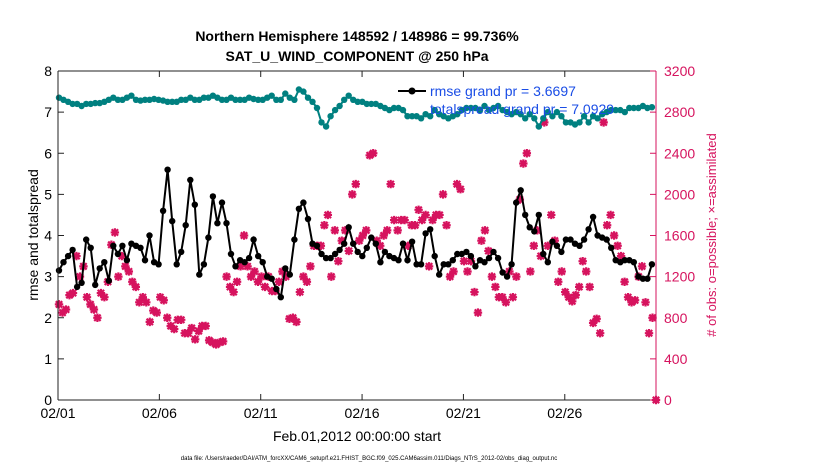 Image resolution: width=830 pixels, height=475 pixels. I want to click on y-tick-label-right: 3200, so click(679, 71).